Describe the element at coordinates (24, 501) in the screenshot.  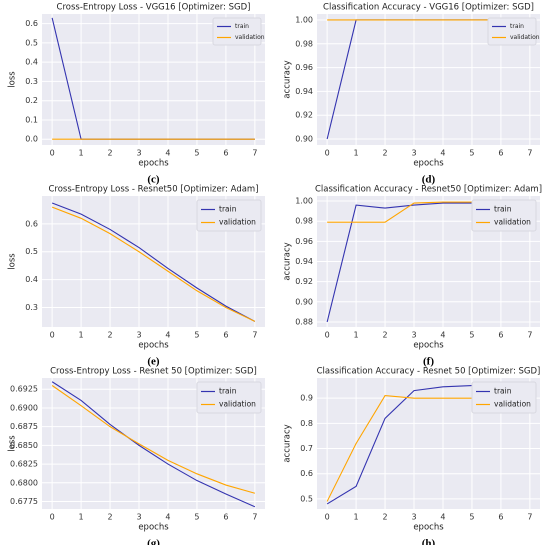
I see `y-tick-label: 0.6775` at that location.